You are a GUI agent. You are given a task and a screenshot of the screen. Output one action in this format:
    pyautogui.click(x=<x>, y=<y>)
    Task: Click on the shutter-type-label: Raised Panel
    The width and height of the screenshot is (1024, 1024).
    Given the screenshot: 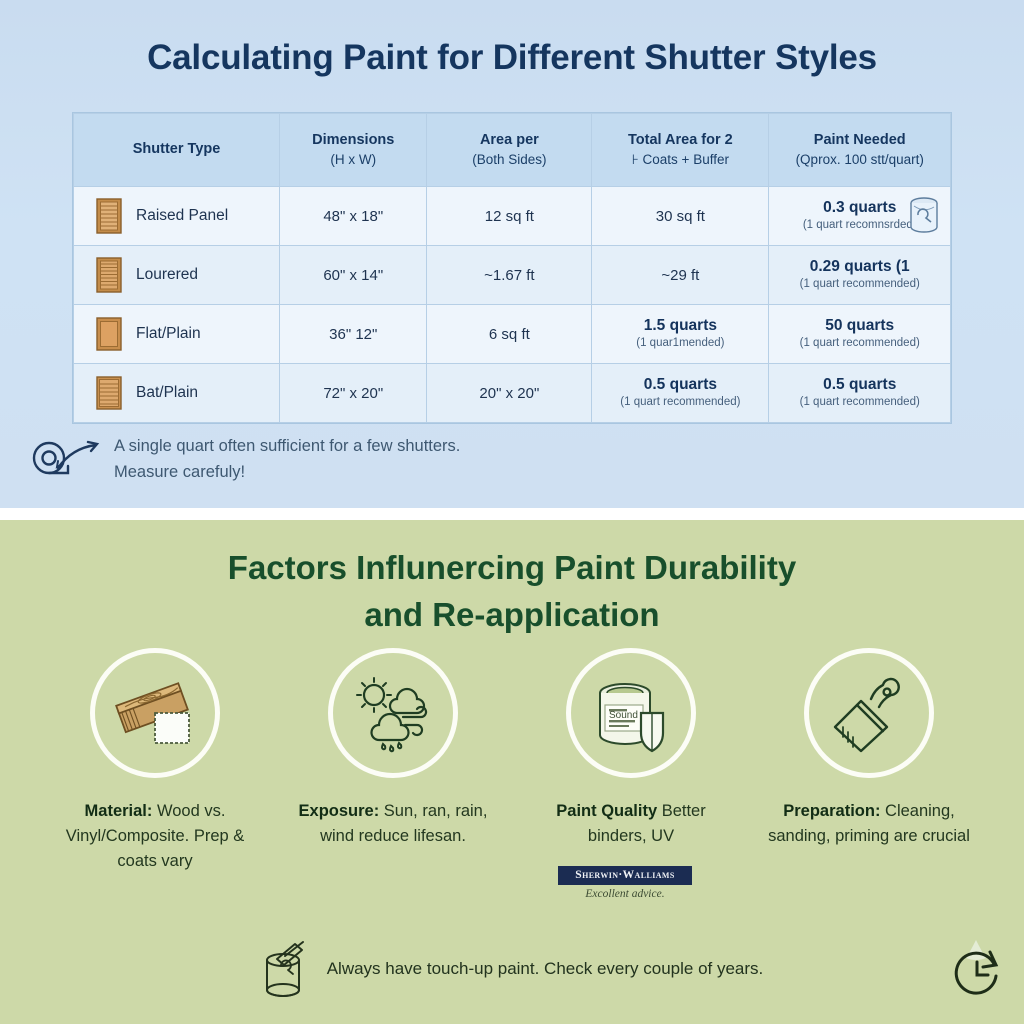 What is the action you would take?
    pyautogui.click(x=182, y=215)
    